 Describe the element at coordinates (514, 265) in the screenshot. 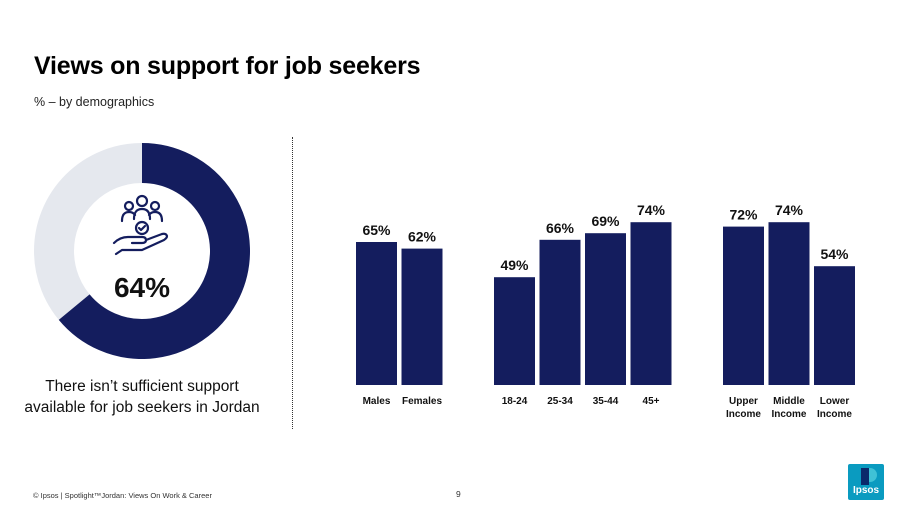

I see `bar-value-label: 49%` at that location.